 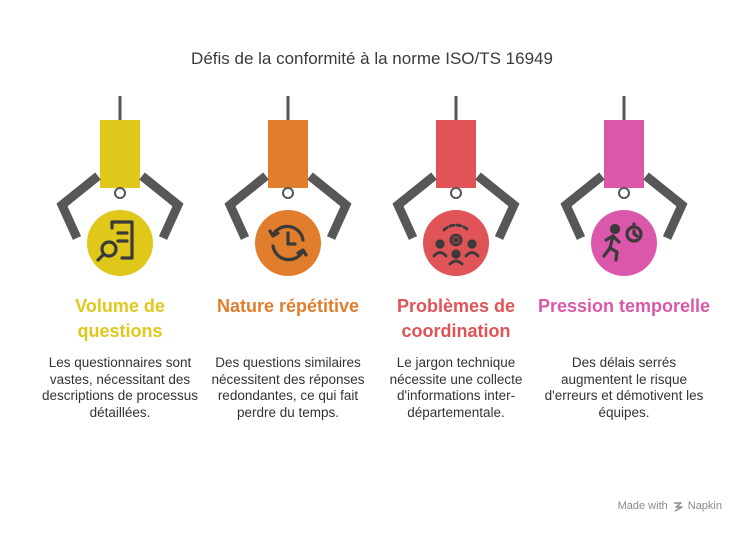 I want to click on team-gear-icon, so click(x=456, y=244).